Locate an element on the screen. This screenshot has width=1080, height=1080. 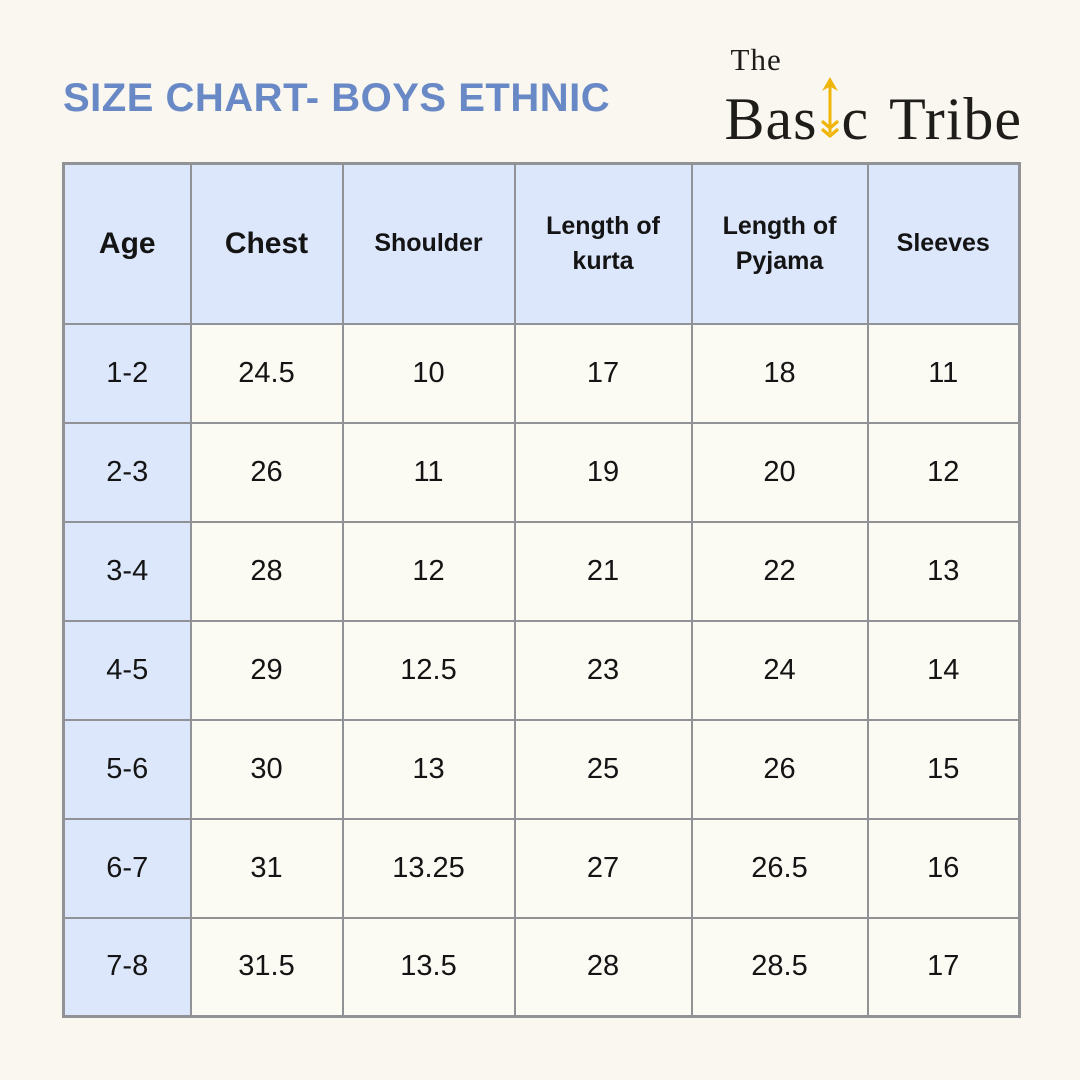
pyjama-length-cell: 26 is located at coordinates (779, 769).